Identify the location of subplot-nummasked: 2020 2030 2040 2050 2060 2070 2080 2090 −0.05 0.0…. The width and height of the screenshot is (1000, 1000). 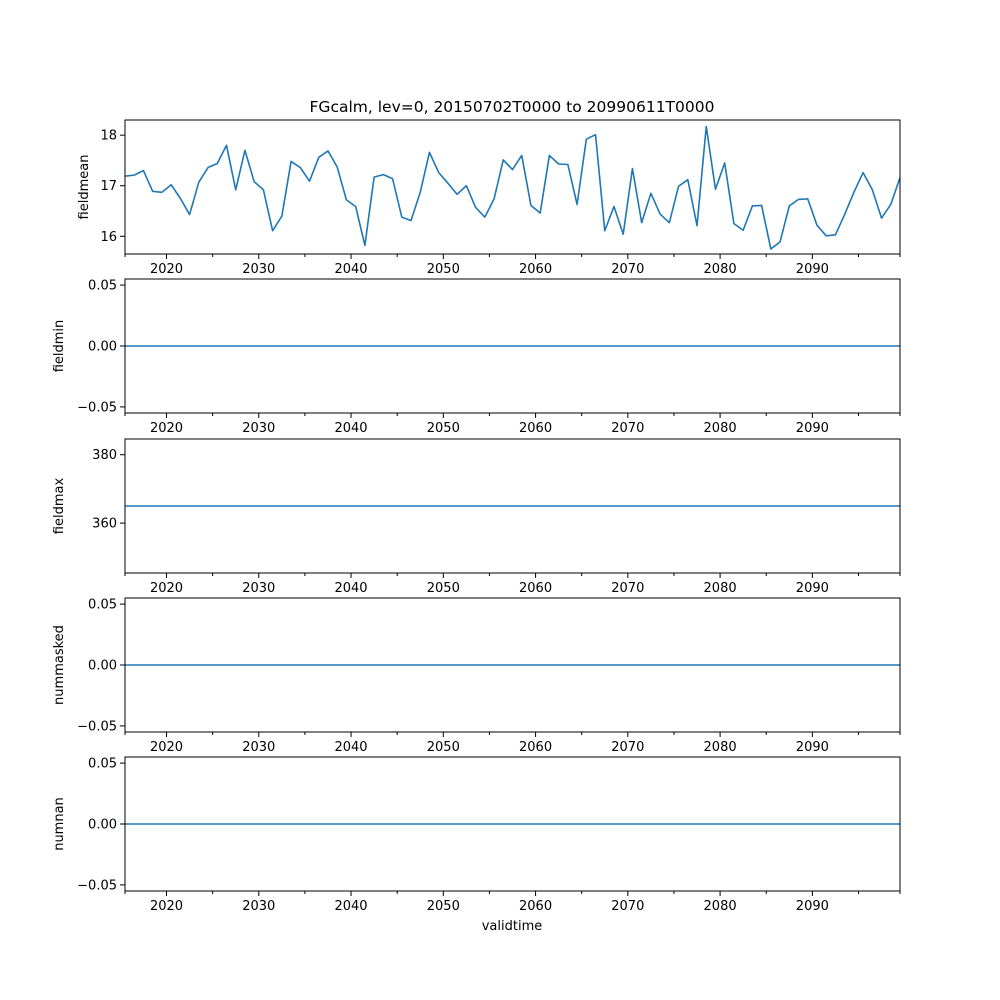
(476, 676).